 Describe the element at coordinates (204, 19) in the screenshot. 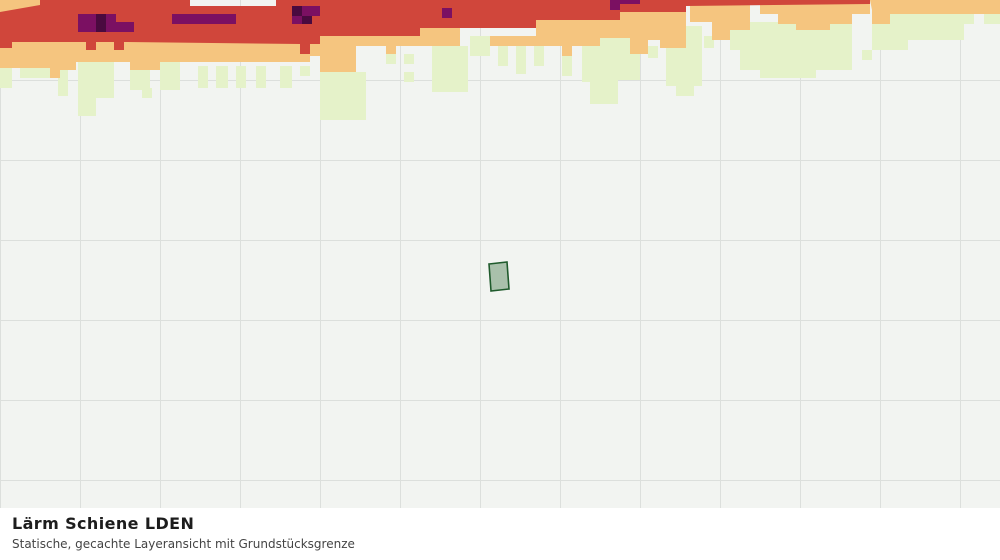

I see `noise-dark` at that location.